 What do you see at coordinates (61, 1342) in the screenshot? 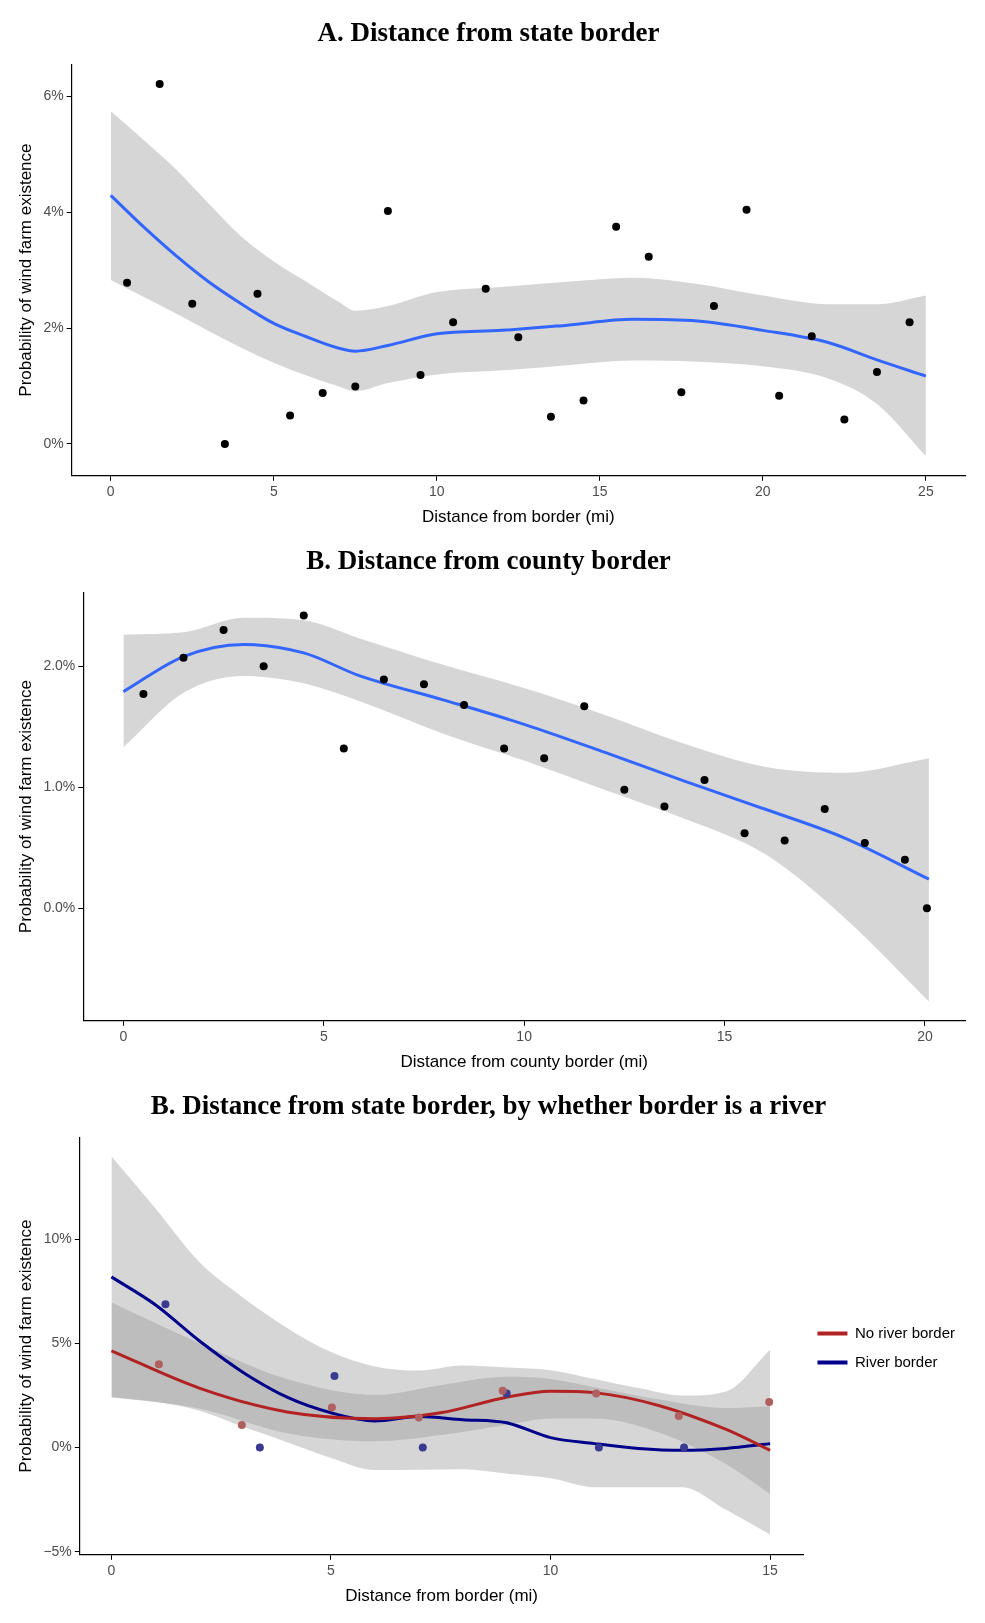
I see `y-tick-label: 5%` at bounding box center [61, 1342].